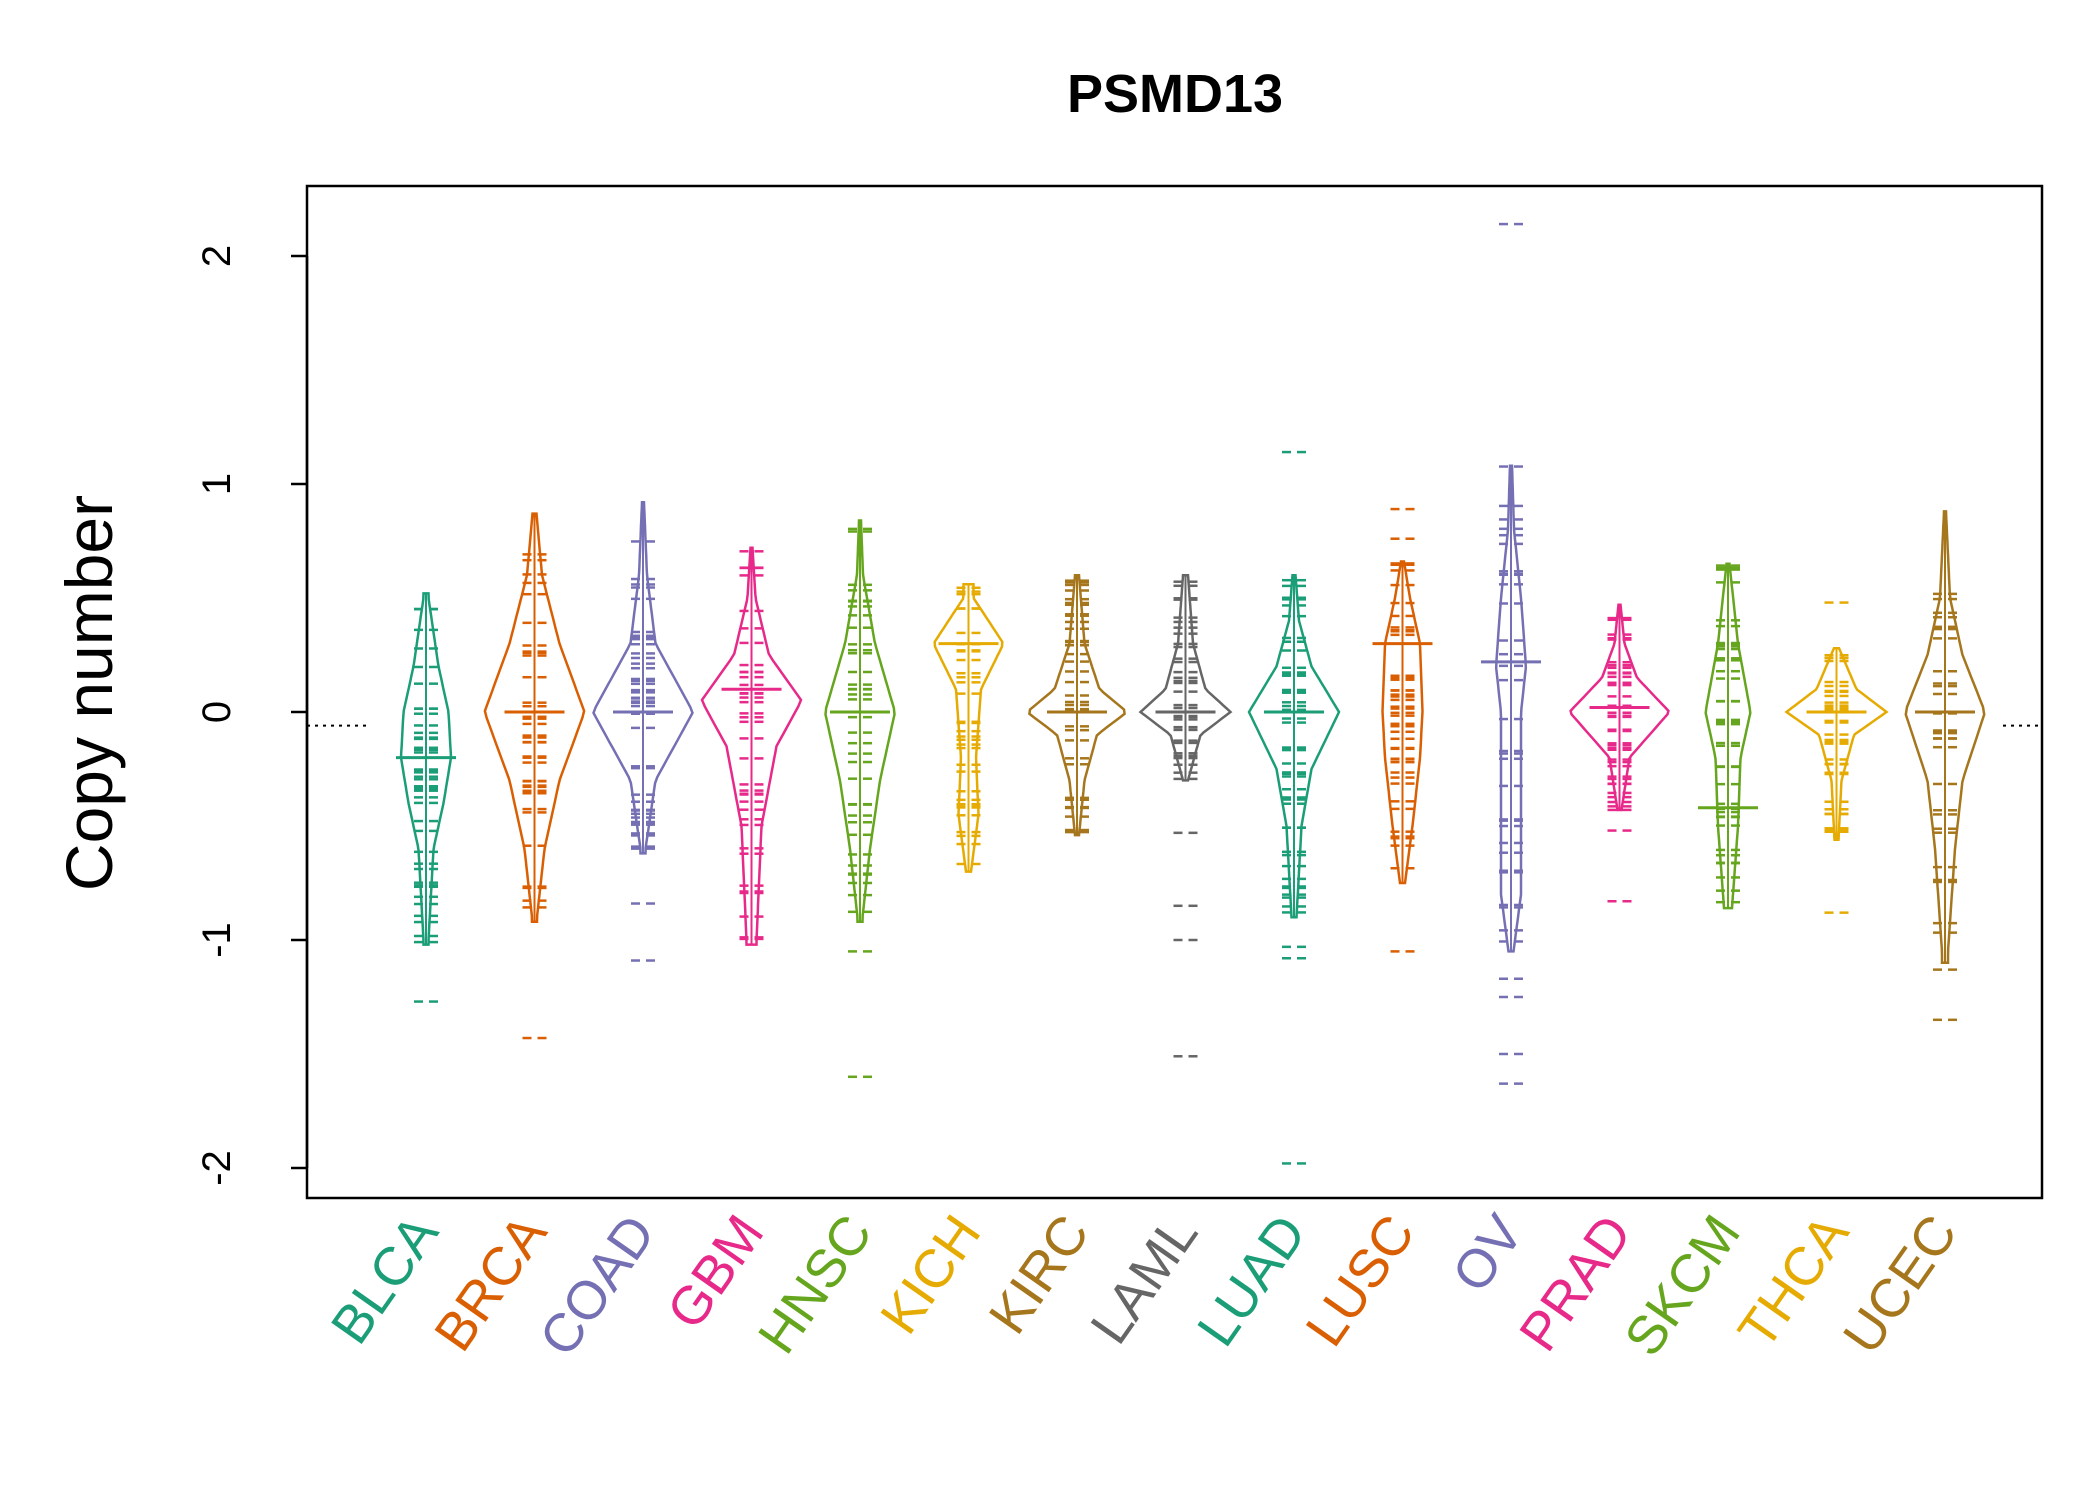  I want to click on bean-kich, so click(968, 728).